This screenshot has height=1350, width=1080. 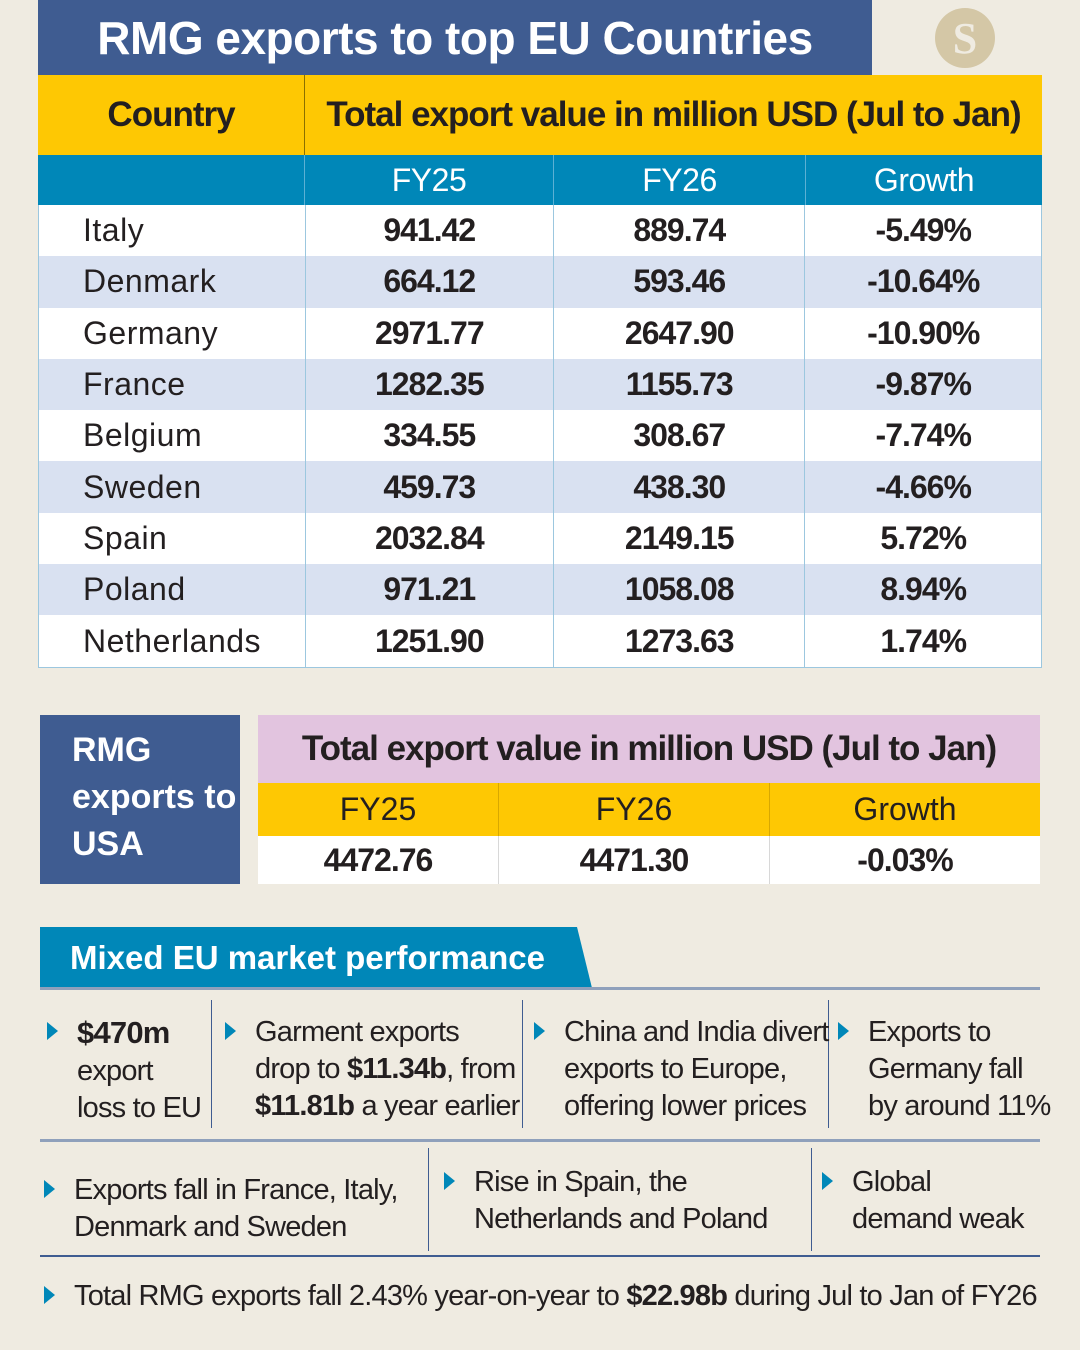 What do you see at coordinates (428, 590) in the screenshot?
I see `fy25-cell: 971.21` at bounding box center [428, 590].